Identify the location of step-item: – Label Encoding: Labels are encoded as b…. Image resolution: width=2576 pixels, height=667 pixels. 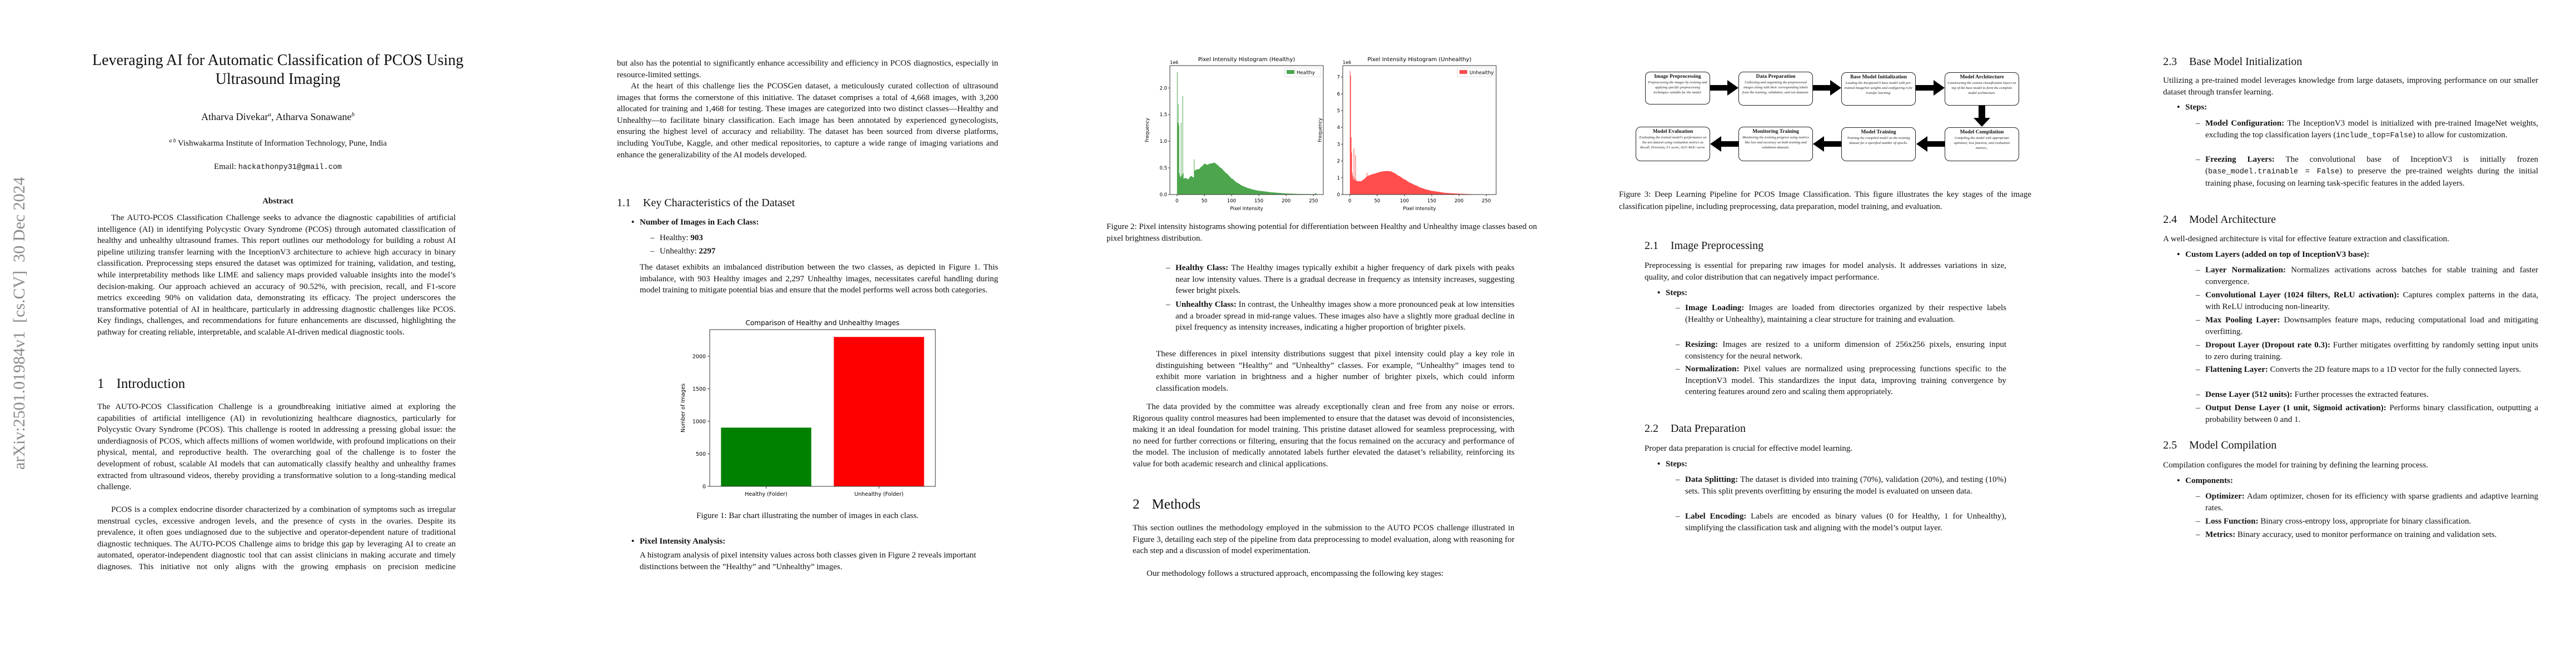
(1841, 522).